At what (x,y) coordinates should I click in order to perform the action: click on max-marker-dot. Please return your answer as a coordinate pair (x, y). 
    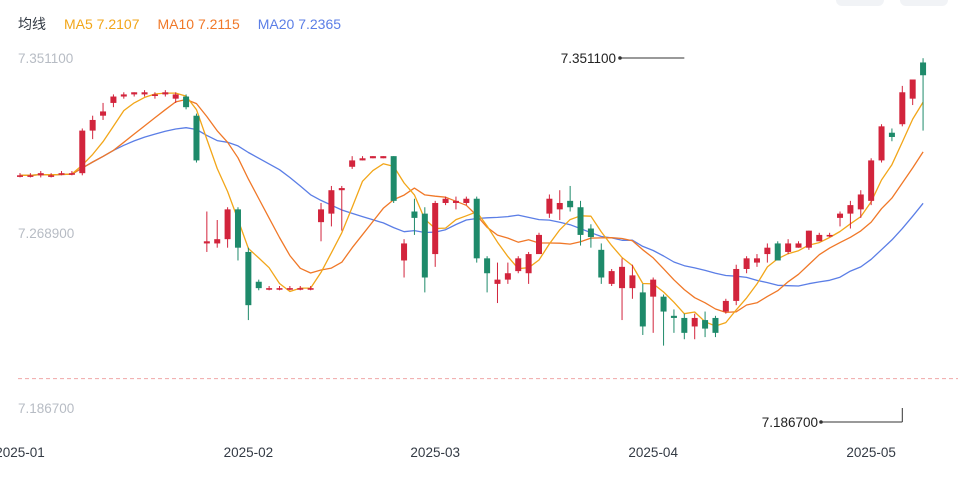
    Looking at the image, I should click on (620, 58).